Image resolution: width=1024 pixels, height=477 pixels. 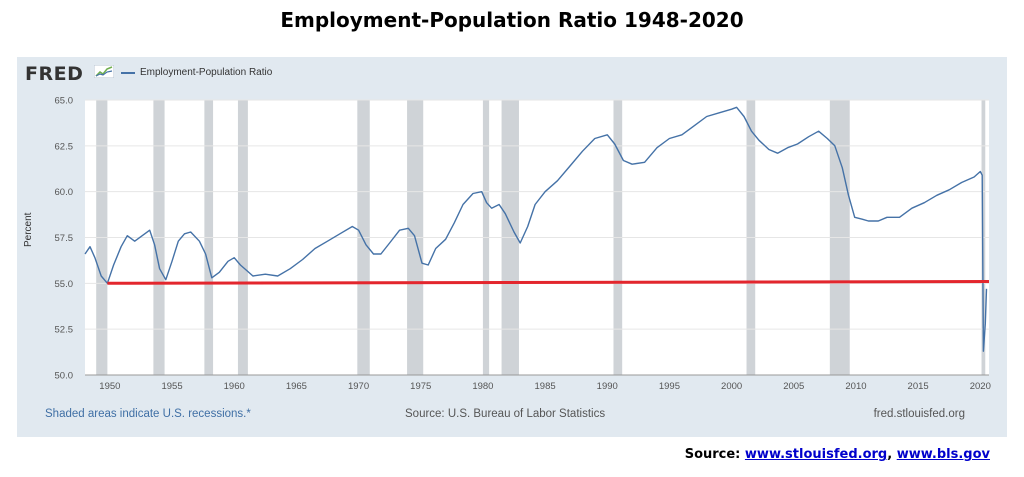 I want to click on fred-url: fred.stlouisfed.org, so click(x=919, y=414).